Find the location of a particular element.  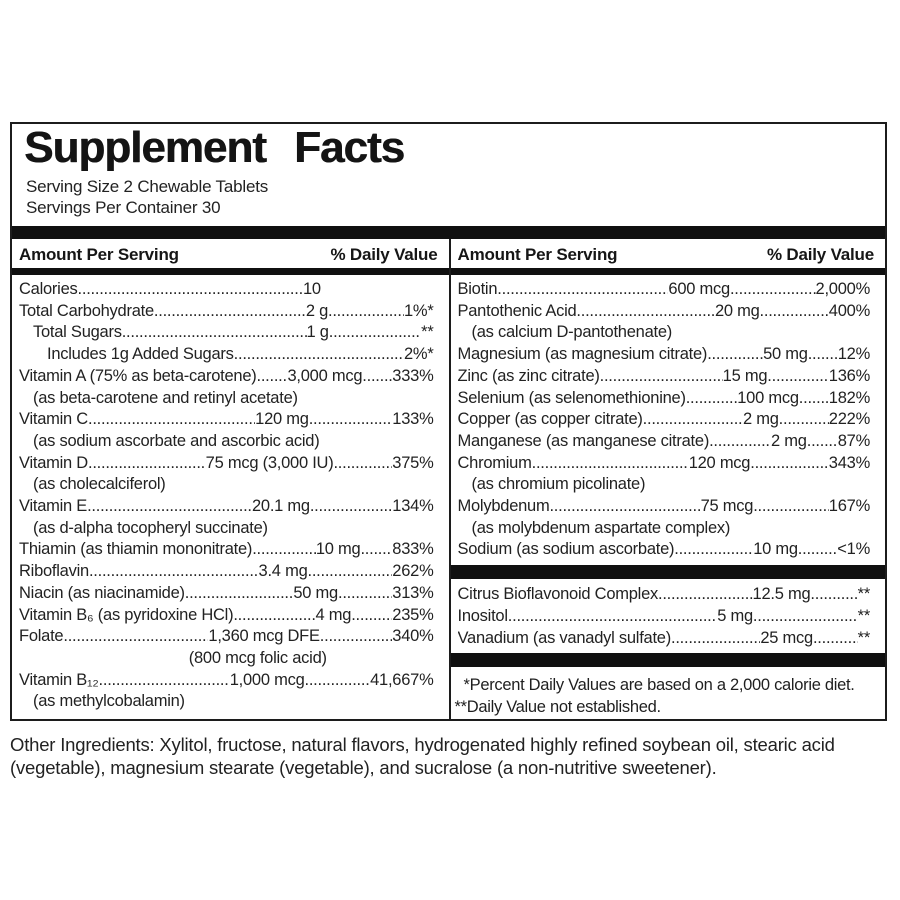

nutrient-source-note: (as sodium ascorbate and ascorbic acid) is located at coordinates (176, 440).